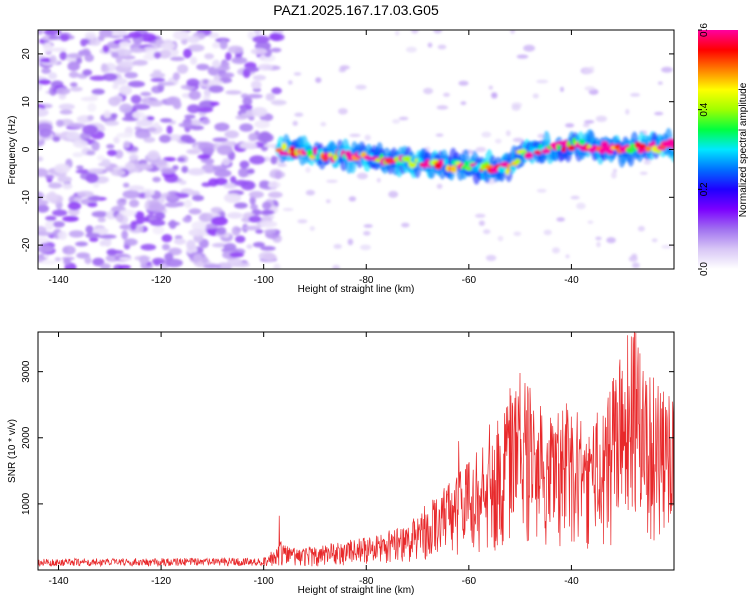  Describe the element at coordinates (26, 54) in the screenshot. I see `y-tick-label: 20` at that location.